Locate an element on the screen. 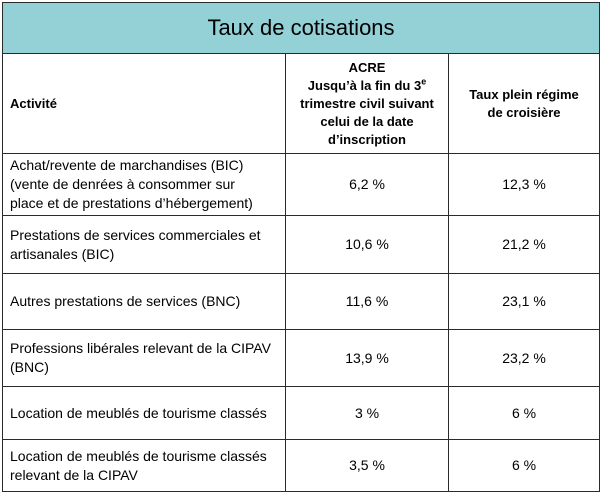  activity-line: artisanales (BIC) is located at coordinates (62, 253).